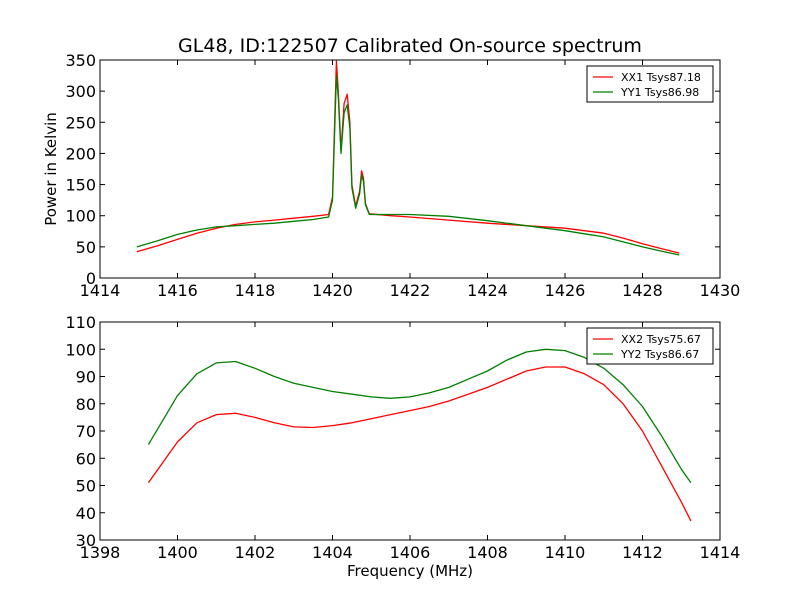 This screenshot has width=800, height=600. I want to click on x-tick-label: 1400, so click(177, 552).